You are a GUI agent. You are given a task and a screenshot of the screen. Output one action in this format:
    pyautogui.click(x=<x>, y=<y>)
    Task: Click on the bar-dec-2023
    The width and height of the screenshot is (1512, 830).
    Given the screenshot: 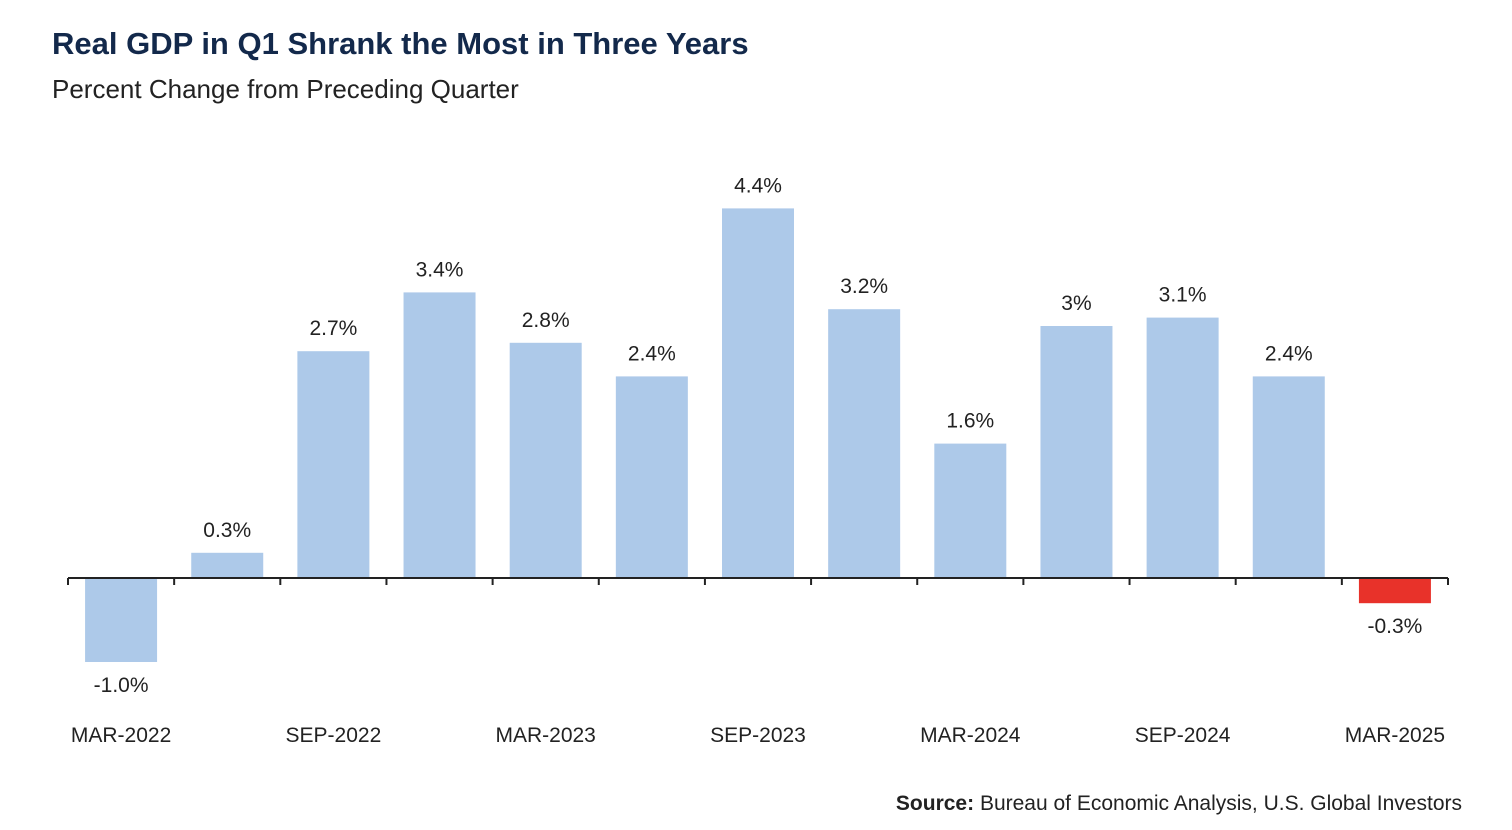 What is the action you would take?
    pyautogui.click(x=864, y=443)
    